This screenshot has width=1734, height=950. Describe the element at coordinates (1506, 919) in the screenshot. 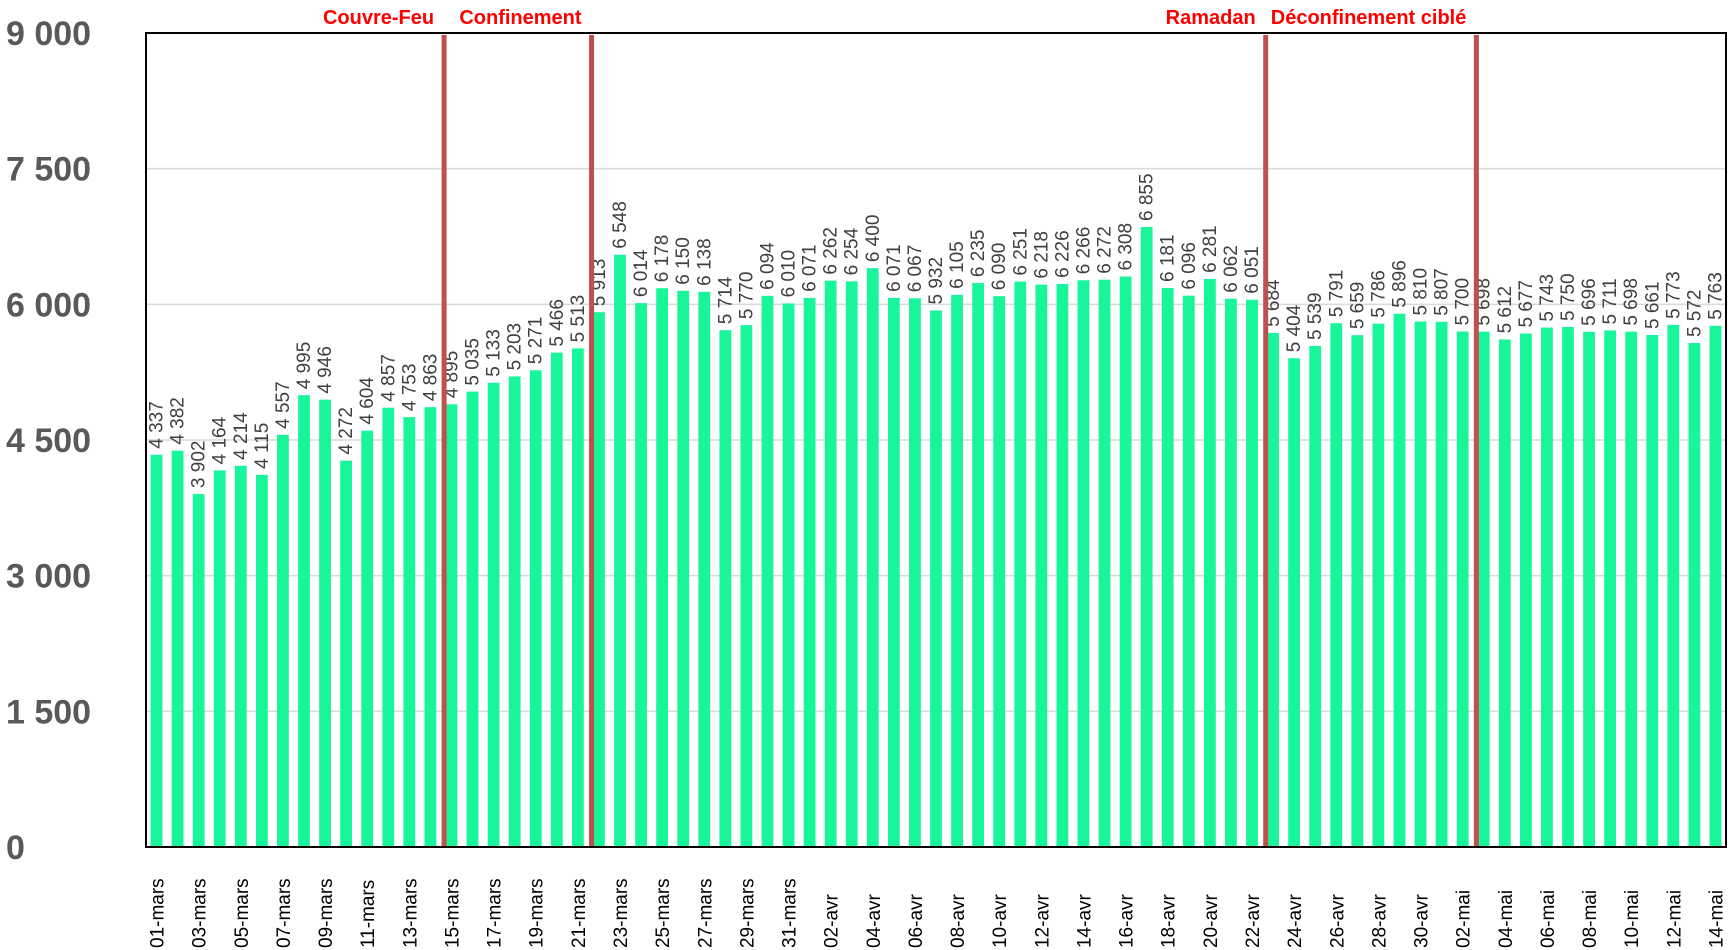

I see `x-tick-label: 04-mai` at that location.